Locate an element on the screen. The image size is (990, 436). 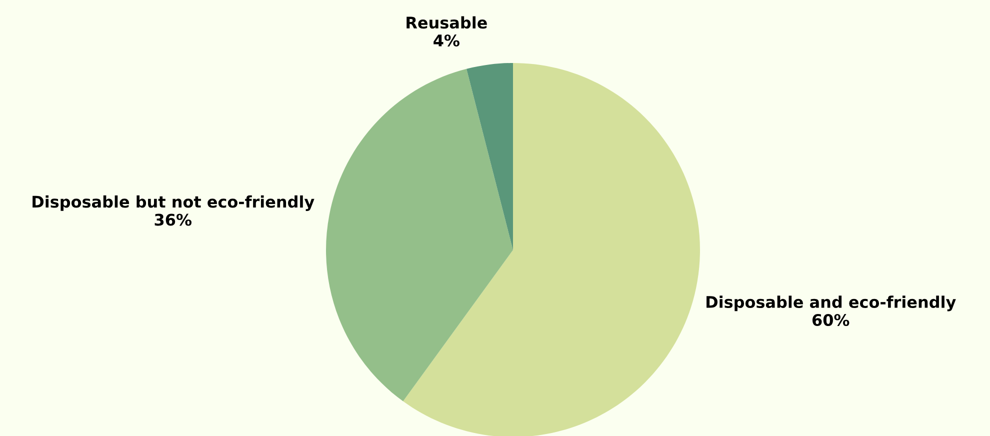
slice-label: Reusable is located at coordinates (446, 22).